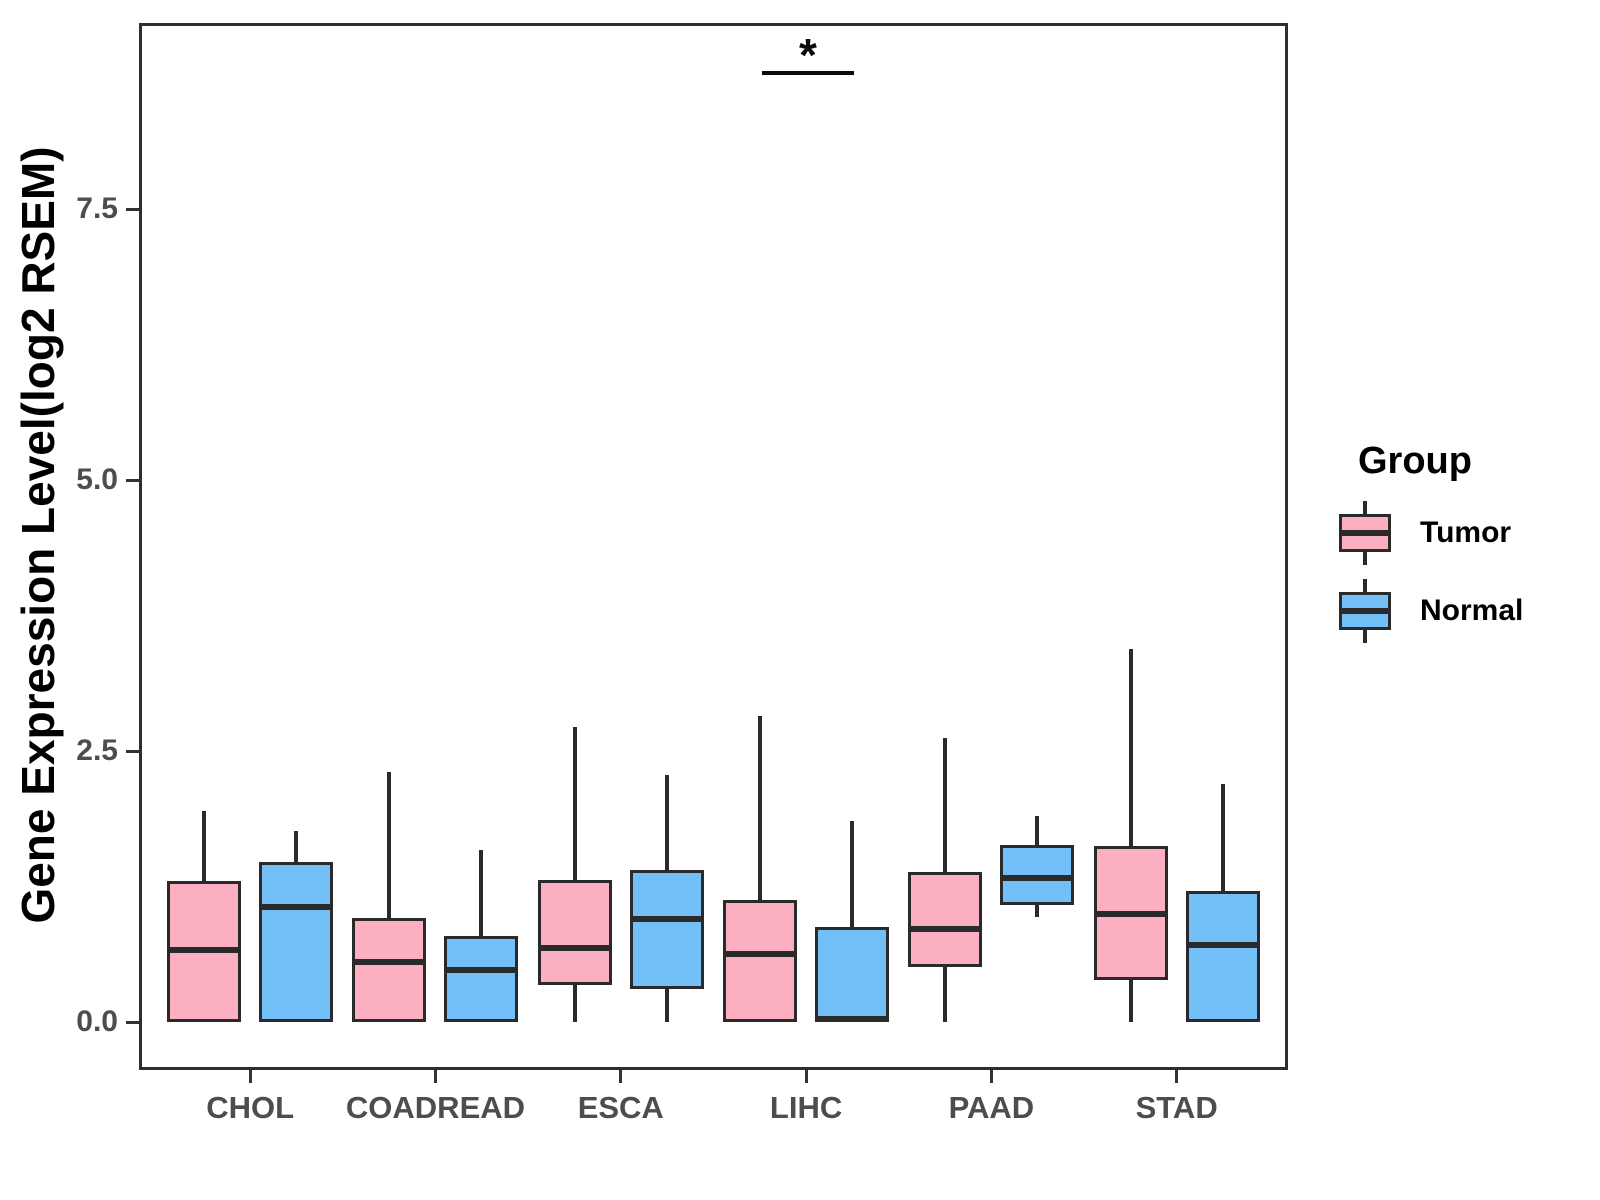  Describe the element at coordinates (666, 930) in the screenshot. I see `box-normal-esca` at that location.